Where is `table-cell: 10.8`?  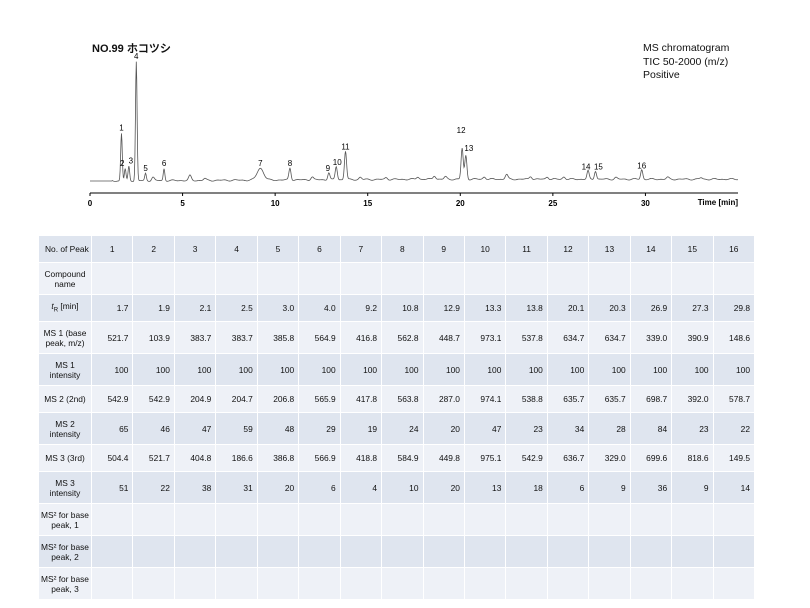
table-cell: 10.8 is located at coordinates (402, 308).